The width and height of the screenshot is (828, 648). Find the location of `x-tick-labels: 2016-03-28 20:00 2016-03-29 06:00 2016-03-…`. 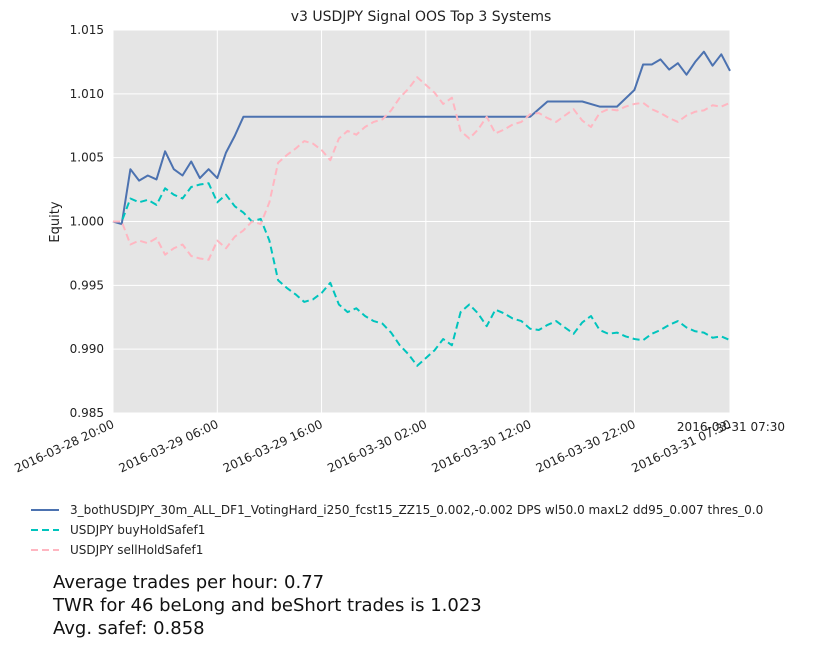

x-tick-labels: 2016-03-28 20:00 2016-03-29 06:00 2016-03-… is located at coordinates (372, 446).